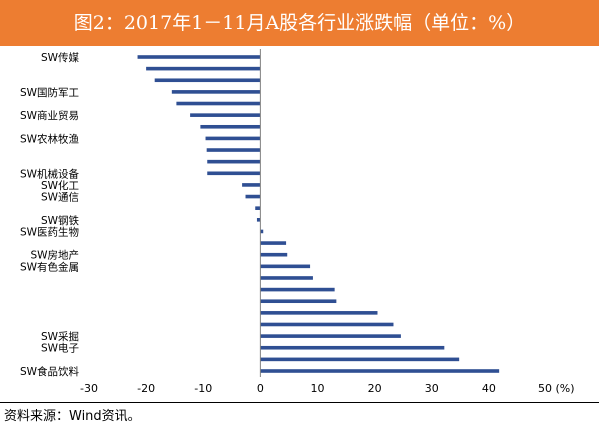 This screenshot has height=426, width=599. What do you see at coordinates (199, 57) in the screenshot?
I see `bar-SW传媒` at bounding box center [199, 57].